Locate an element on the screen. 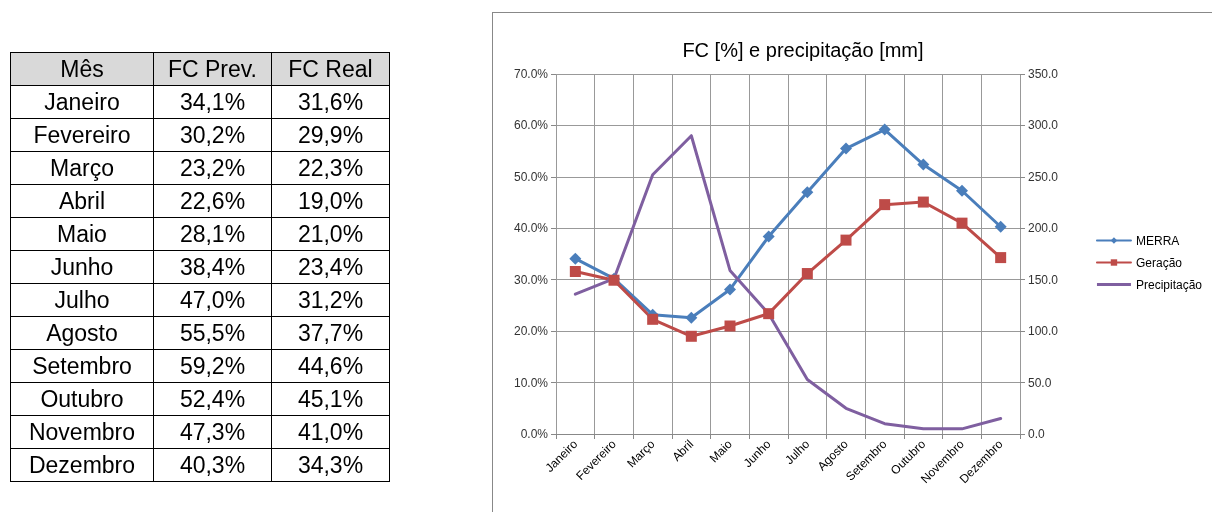 The height and width of the screenshot is (519, 1219). text: 47,3% is located at coordinates (212, 432).